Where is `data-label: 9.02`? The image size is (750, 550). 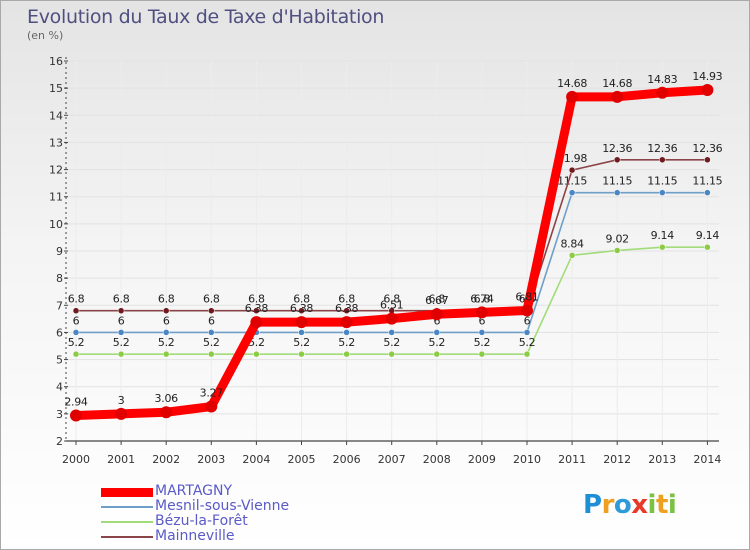
data-label: 9.02 is located at coordinates (617, 238).